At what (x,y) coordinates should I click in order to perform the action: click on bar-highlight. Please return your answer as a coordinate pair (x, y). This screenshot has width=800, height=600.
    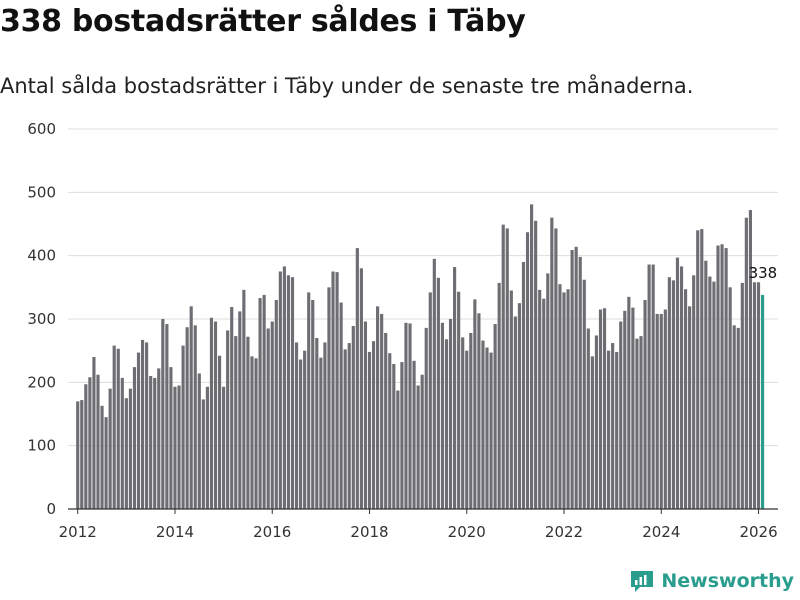
    Looking at the image, I should click on (762, 401).